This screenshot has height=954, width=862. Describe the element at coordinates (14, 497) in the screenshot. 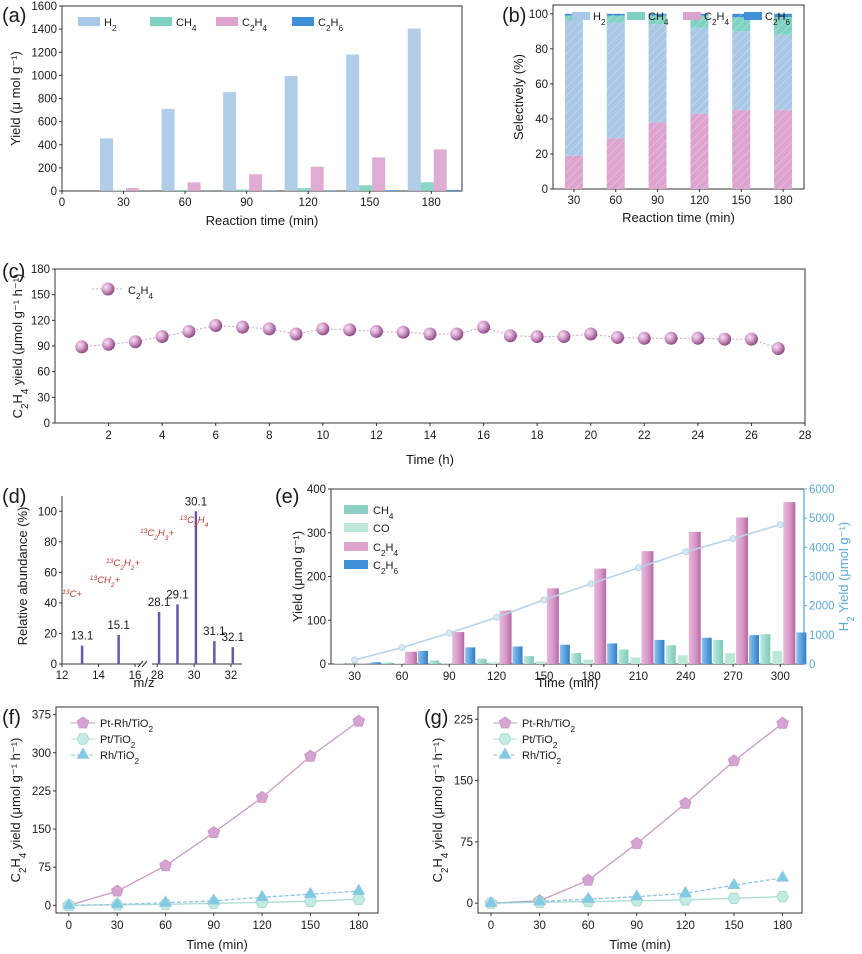

I see `panel-letter: (d)` at that location.